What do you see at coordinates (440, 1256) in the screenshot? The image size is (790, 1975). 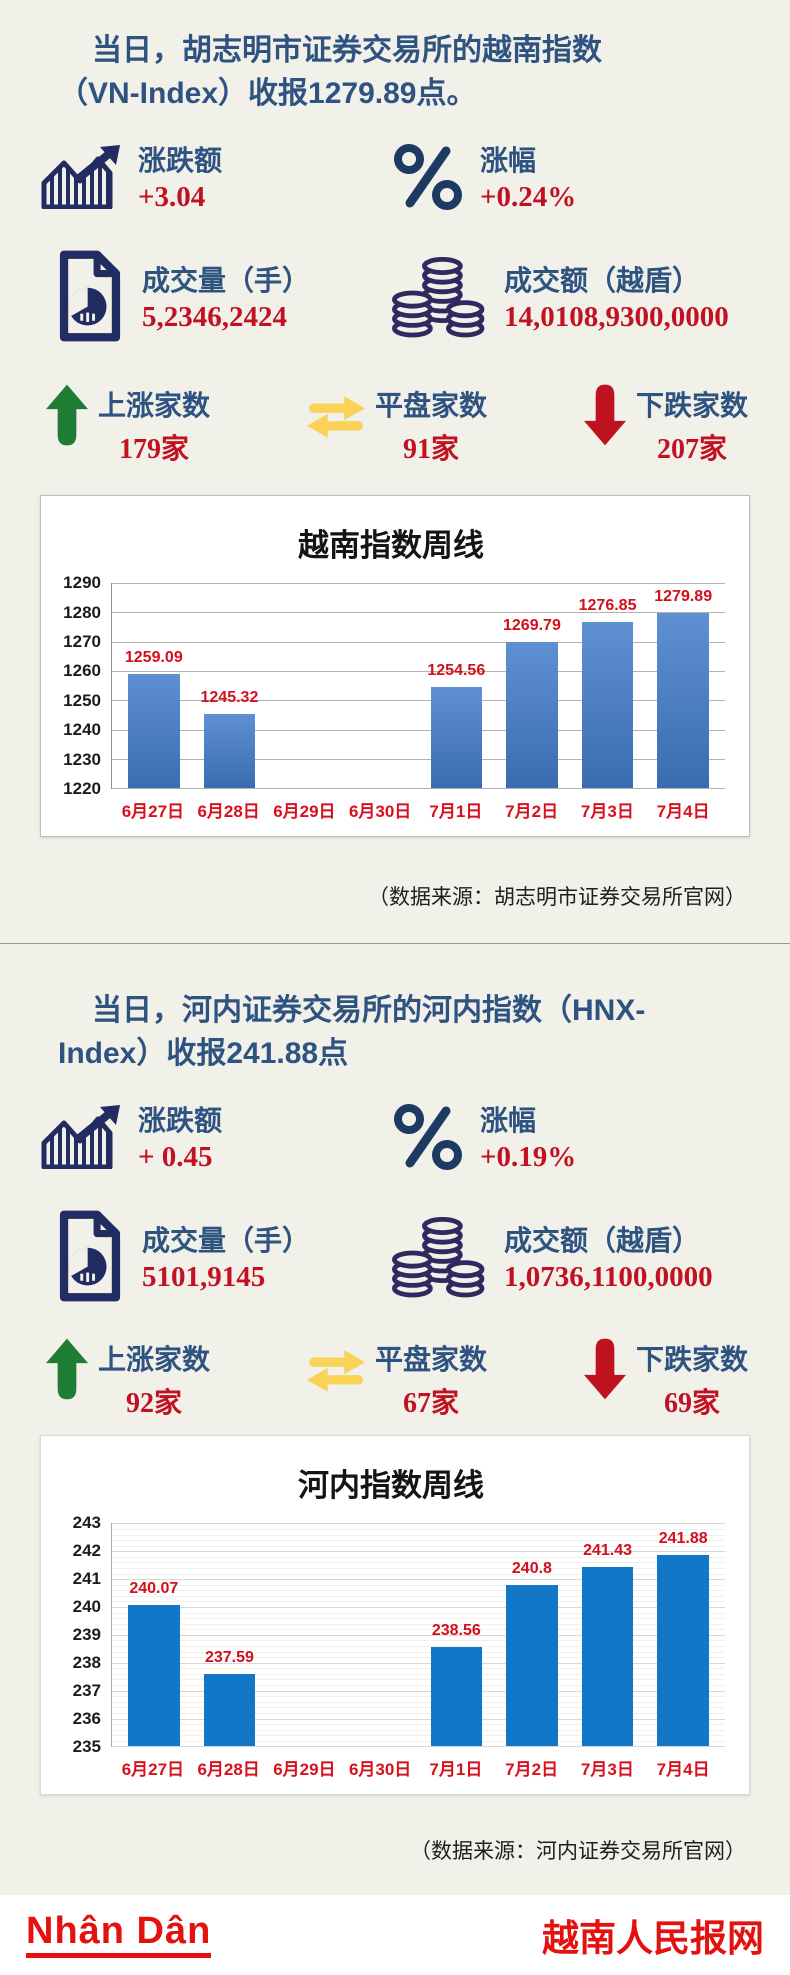 I see `coins-icon` at bounding box center [440, 1256].